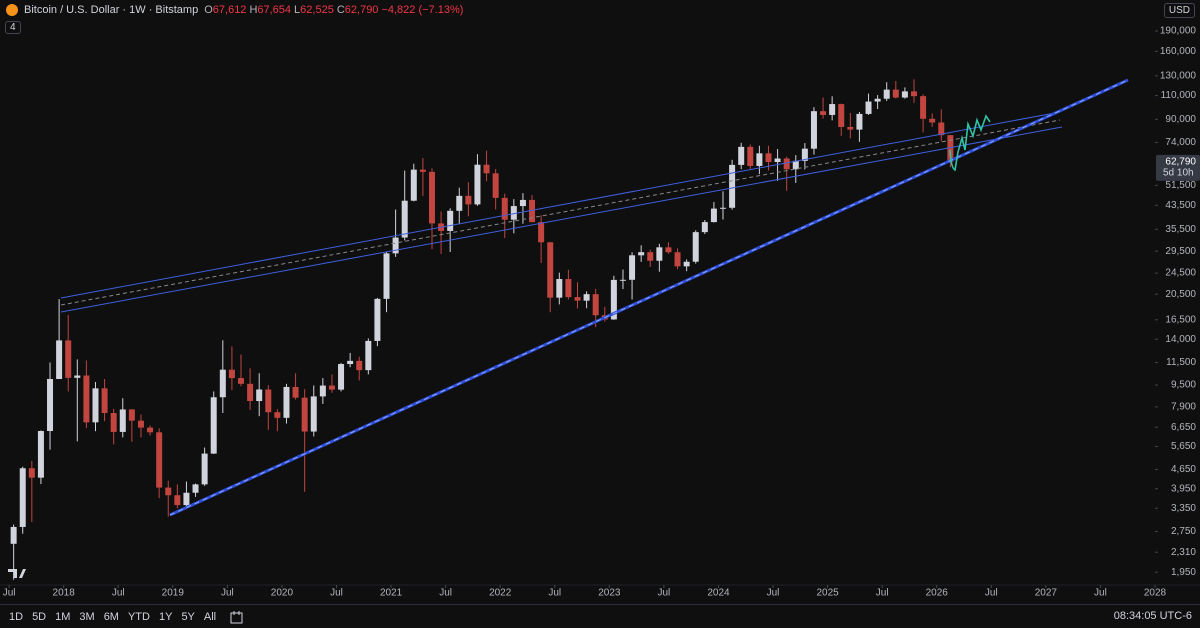  Describe the element at coordinates (253, 10) in the screenshot. I see `legend-key: H` at that location.